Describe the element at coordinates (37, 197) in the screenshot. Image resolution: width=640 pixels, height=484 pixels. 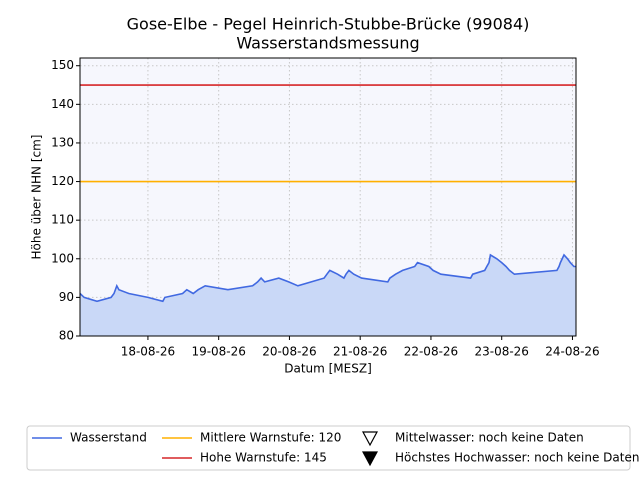
I see `y-axis-label: Höhe über NHN [cm]` at that location.